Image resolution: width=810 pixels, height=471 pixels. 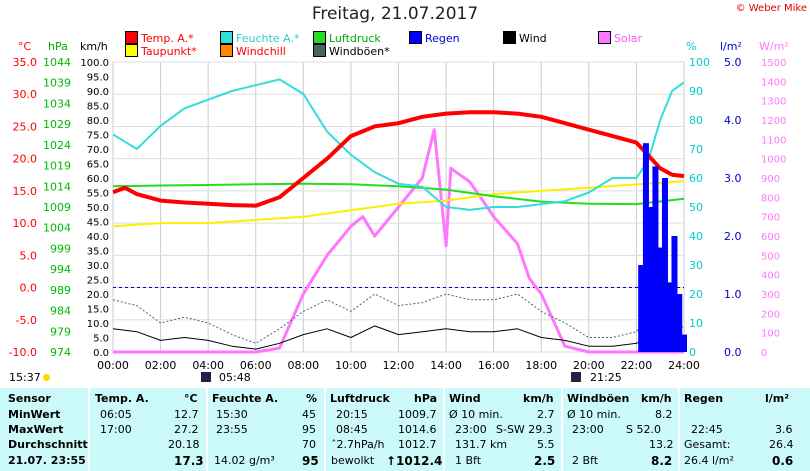 What do you see at coordinates (733, 236) in the screenshot?
I see `axis-tick-rain: 2.0` at bounding box center [733, 236].